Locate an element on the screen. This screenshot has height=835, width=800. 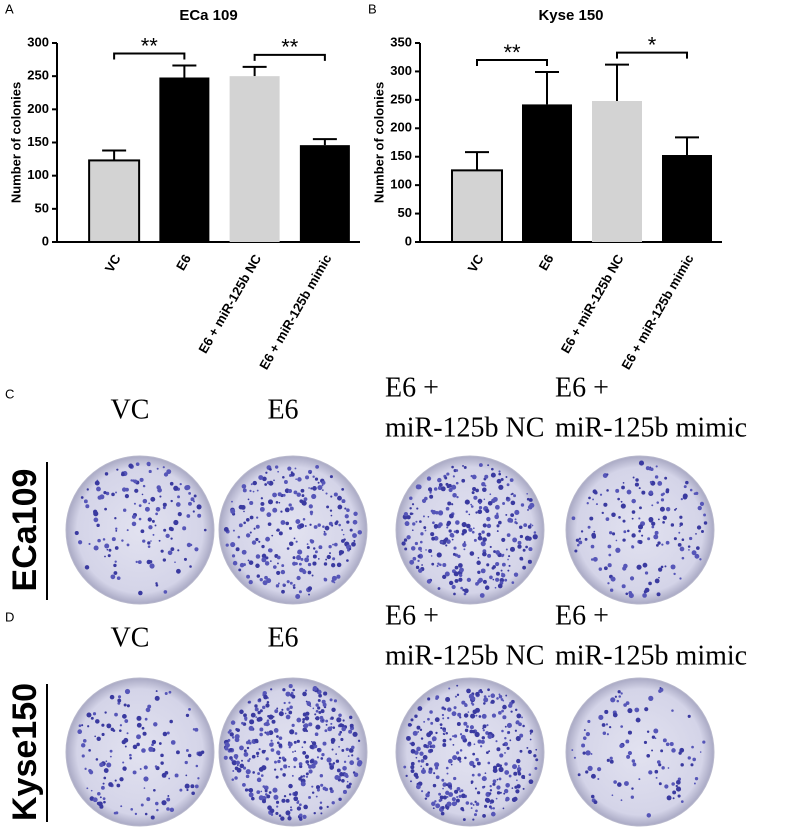
y-tick-label: 100 is located at coordinates (401, 184).